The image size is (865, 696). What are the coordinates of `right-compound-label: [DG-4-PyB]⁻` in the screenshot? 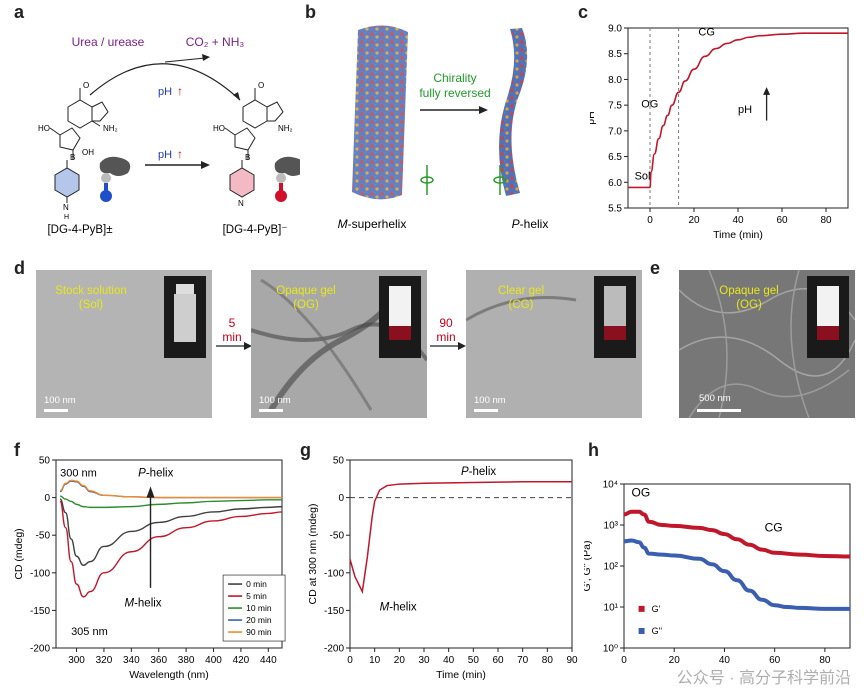 It's located at (255, 230).